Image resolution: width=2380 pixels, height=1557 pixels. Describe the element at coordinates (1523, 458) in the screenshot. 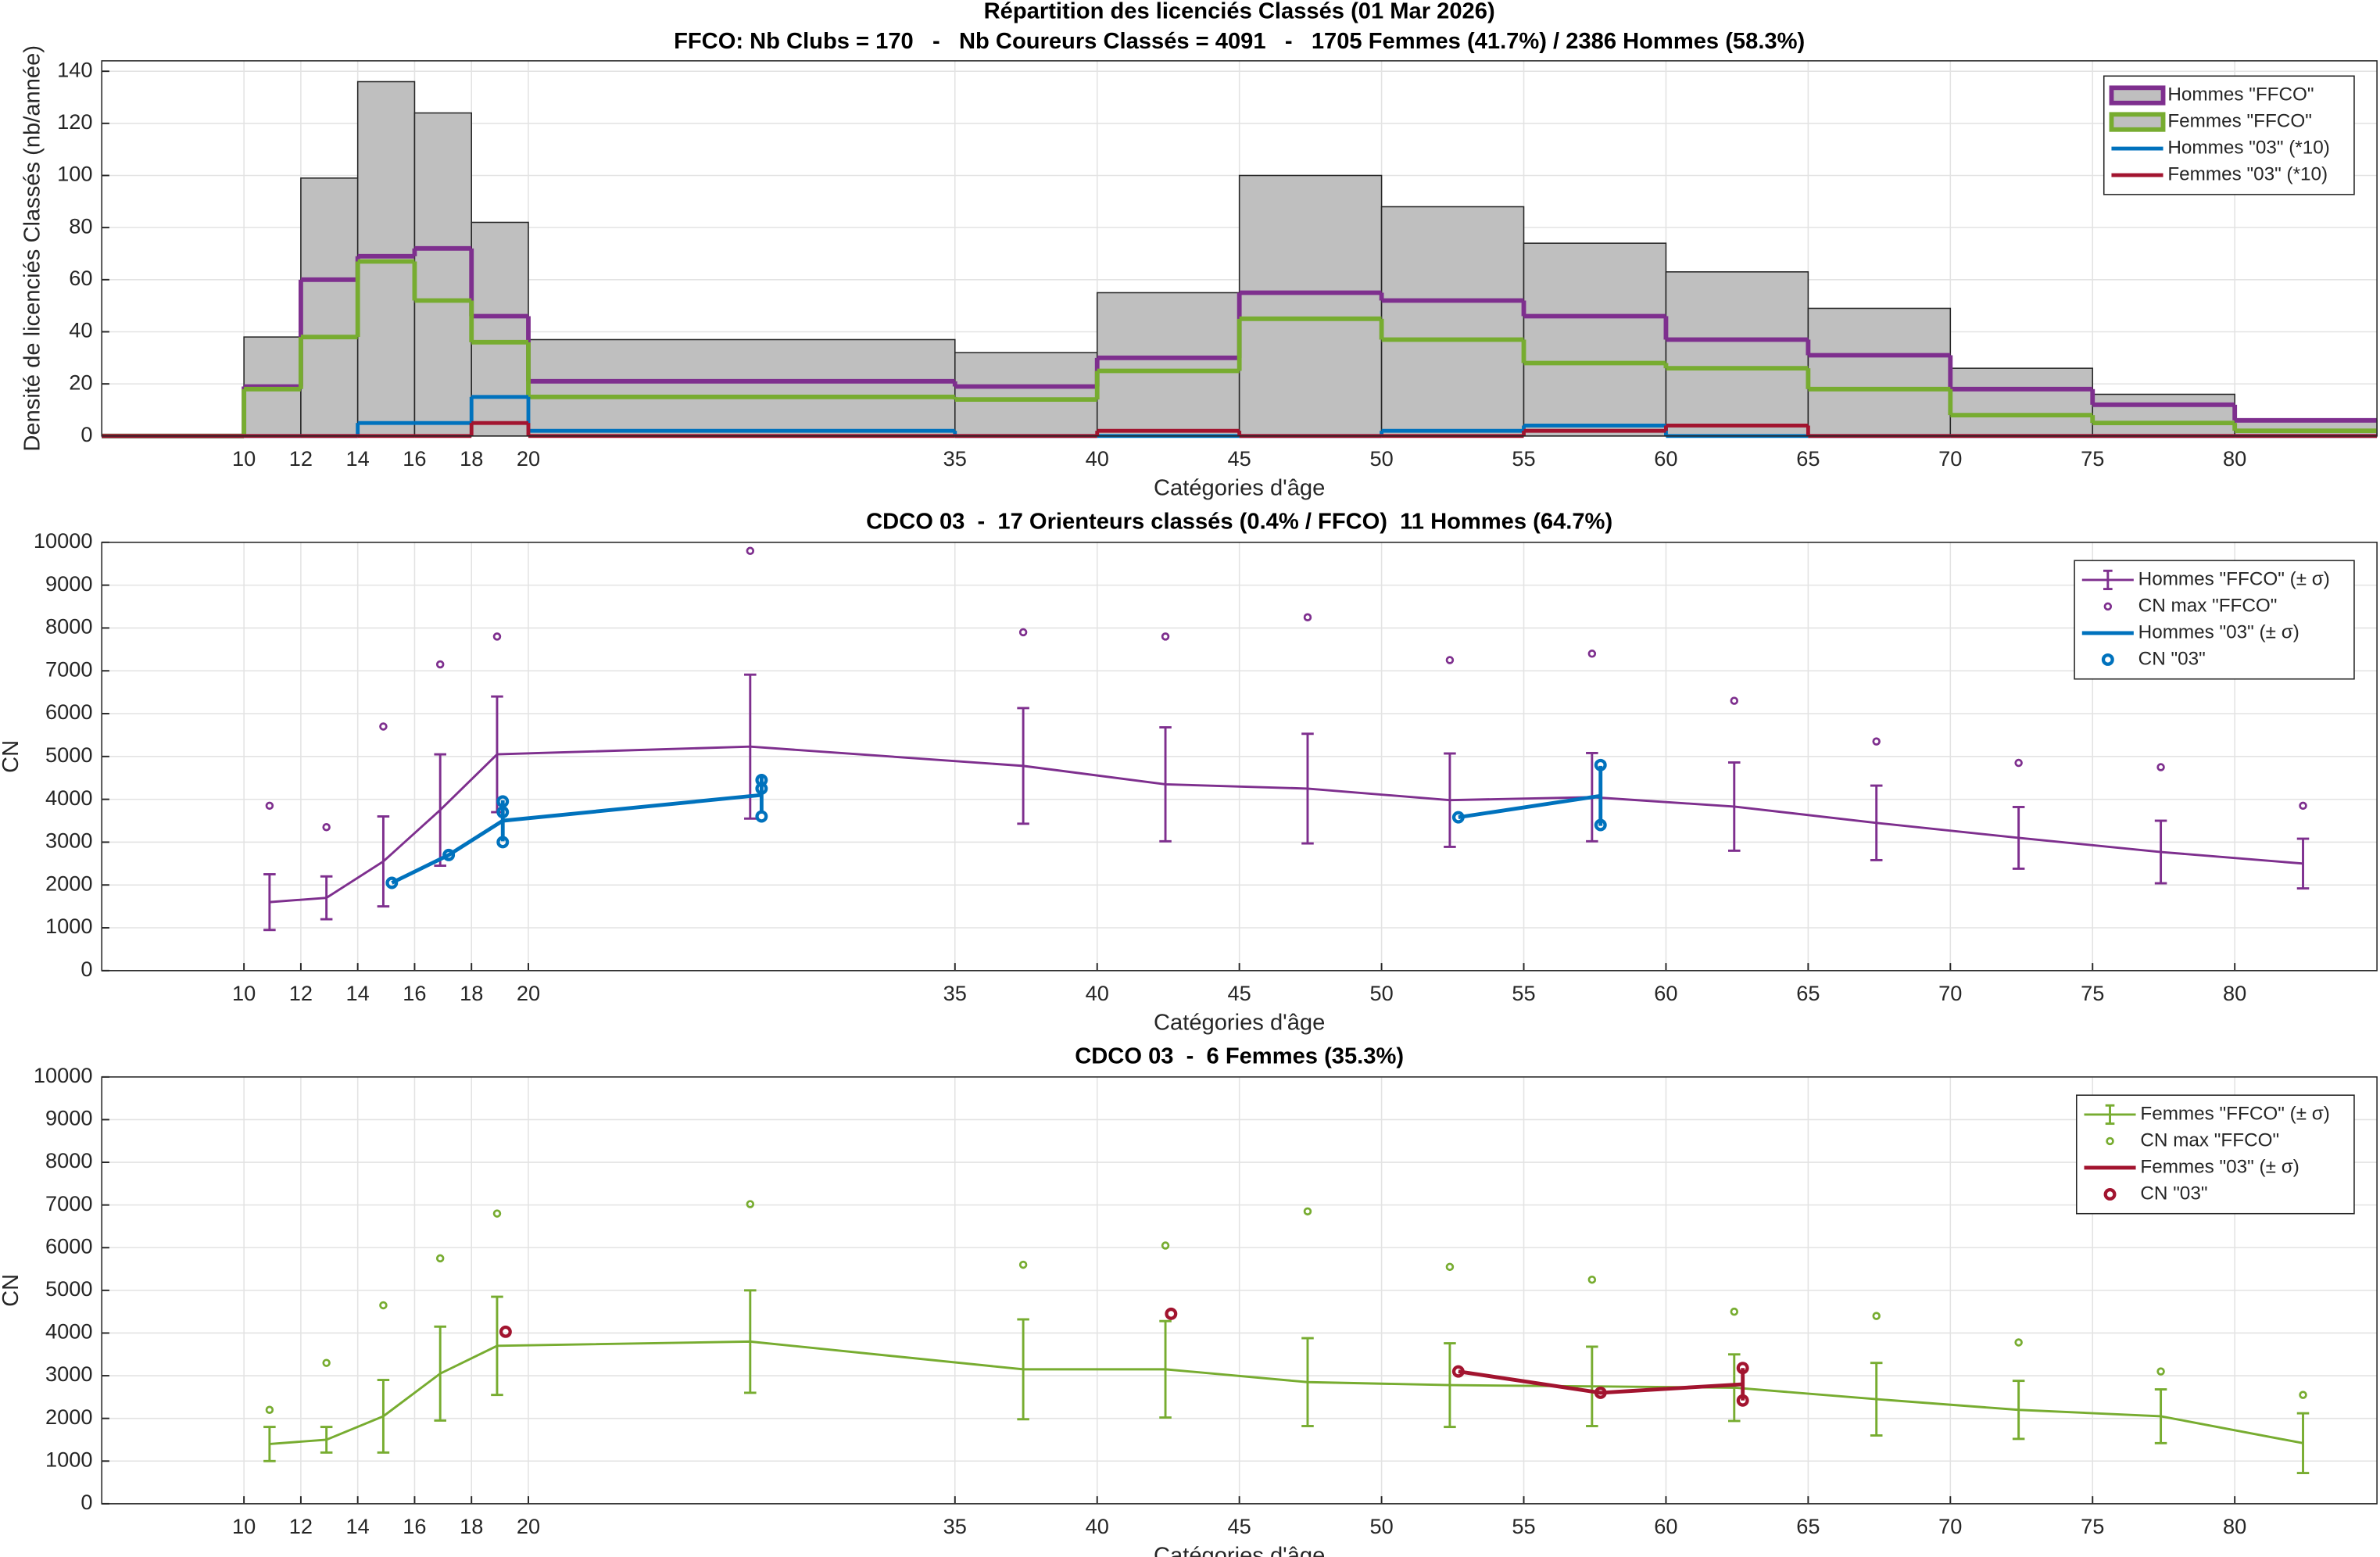

I see `x-tick-label: 55` at that location.